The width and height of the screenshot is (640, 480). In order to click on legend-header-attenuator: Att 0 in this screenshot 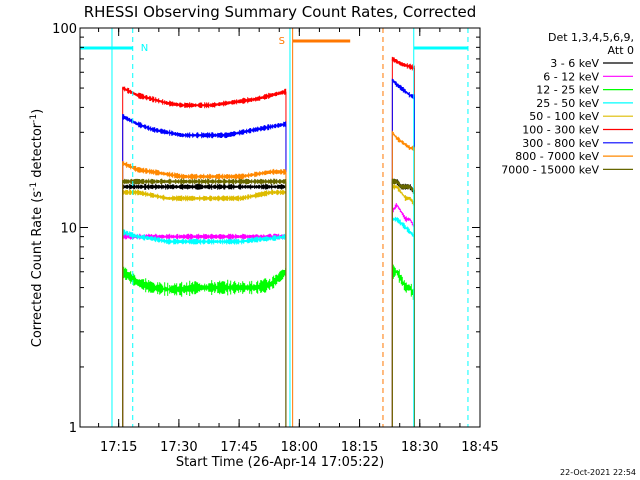, I will do `click(621, 50)`.